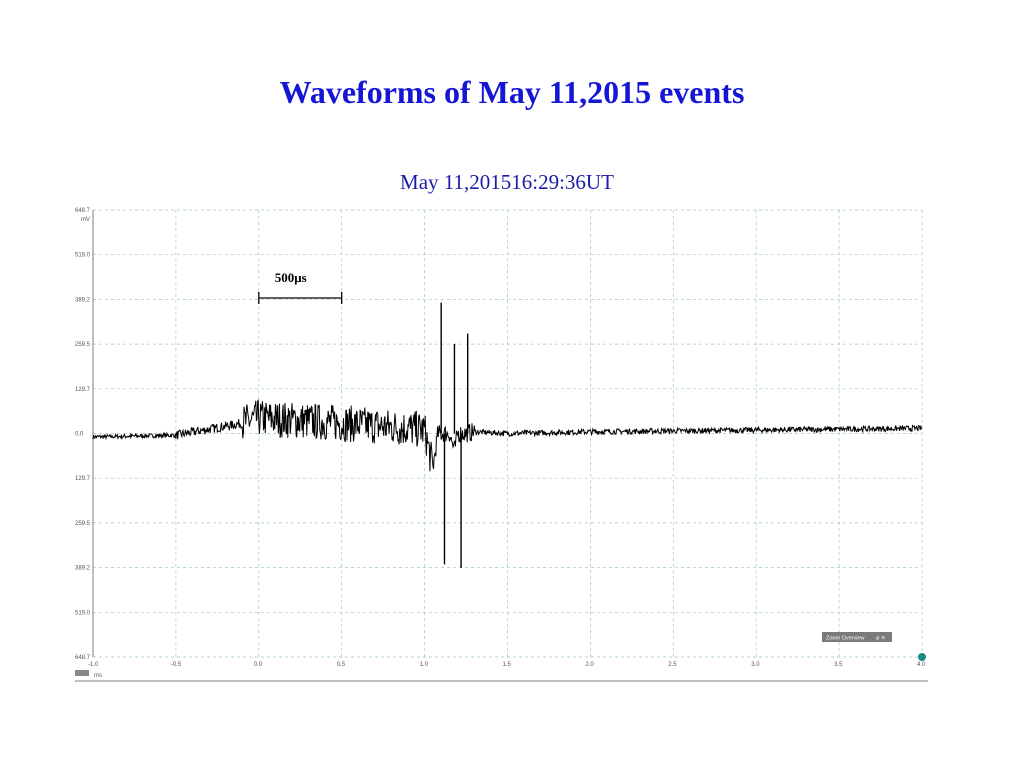  I want to click on x-tick-label: -1.0, so click(93, 665).